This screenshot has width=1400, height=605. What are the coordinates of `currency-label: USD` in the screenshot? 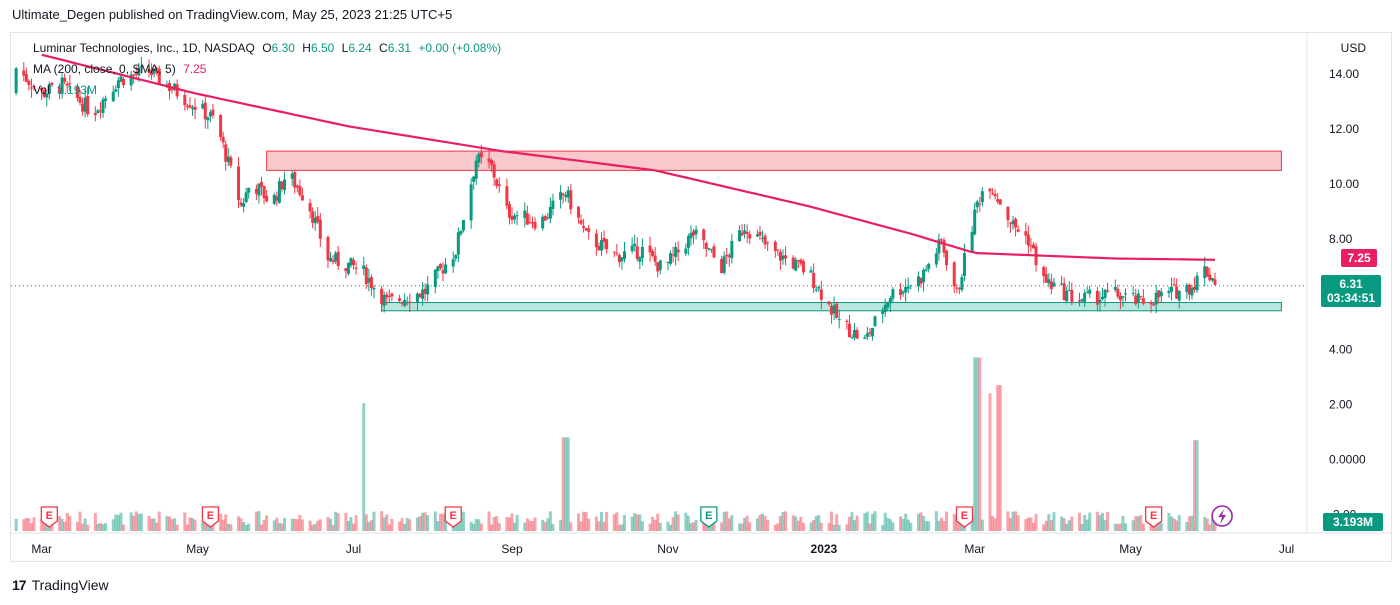 It's located at (1353, 48).